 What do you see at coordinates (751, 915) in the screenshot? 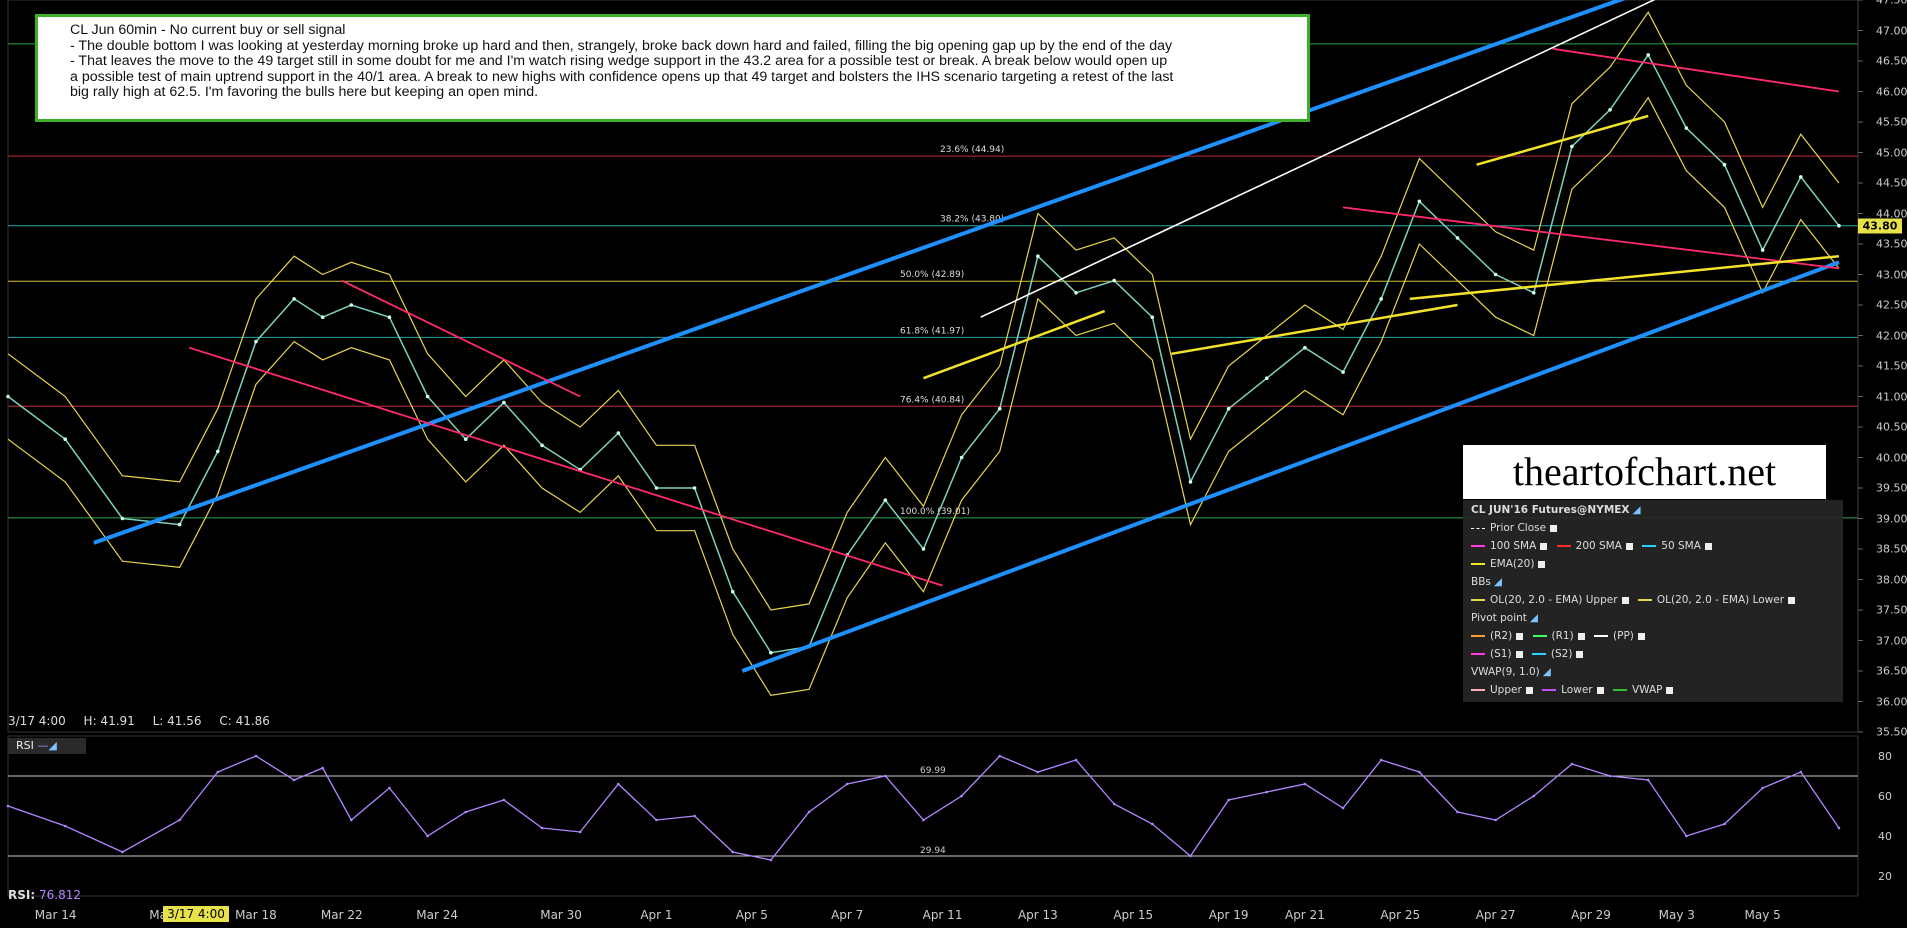
I see `time-tick-label: Apr 5` at bounding box center [751, 915].